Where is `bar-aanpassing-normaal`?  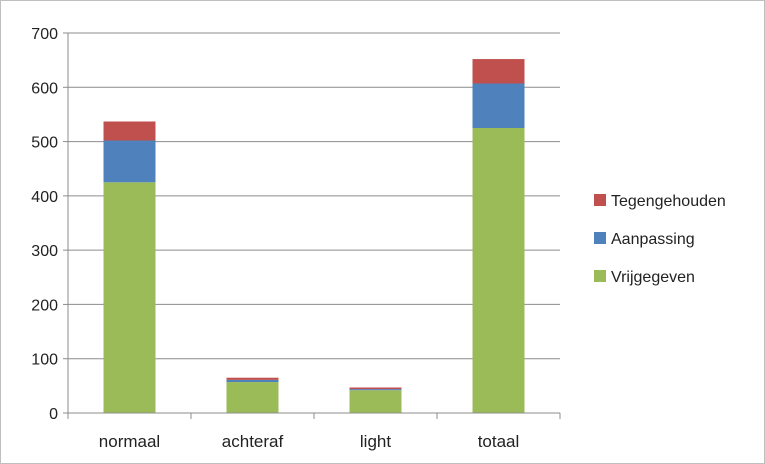
bar-aanpassing-normaal is located at coordinates (129, 161).